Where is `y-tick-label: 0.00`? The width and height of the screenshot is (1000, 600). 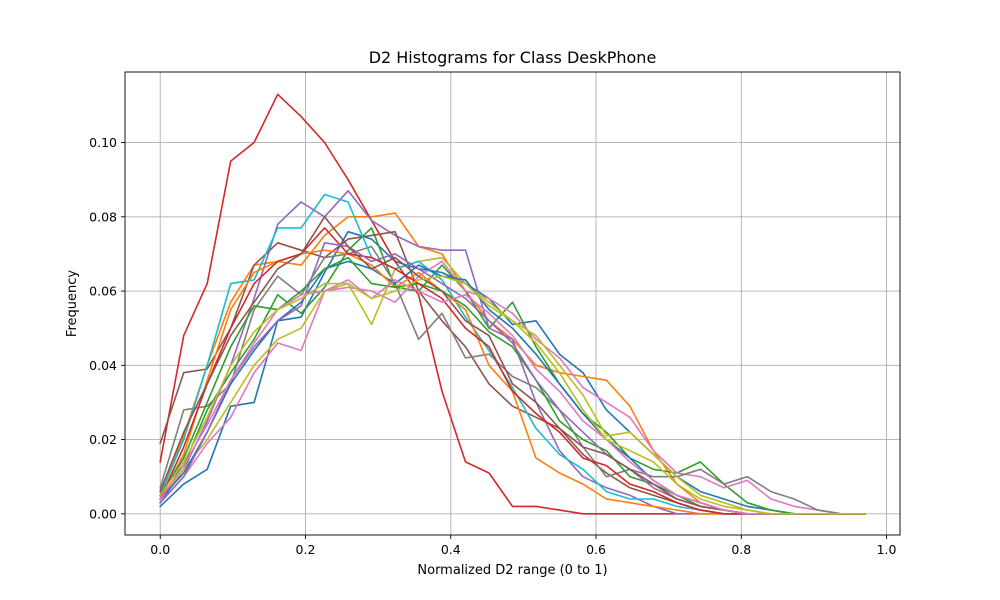 y-tick-label: 0.00 is located at coordinates (103, 513).